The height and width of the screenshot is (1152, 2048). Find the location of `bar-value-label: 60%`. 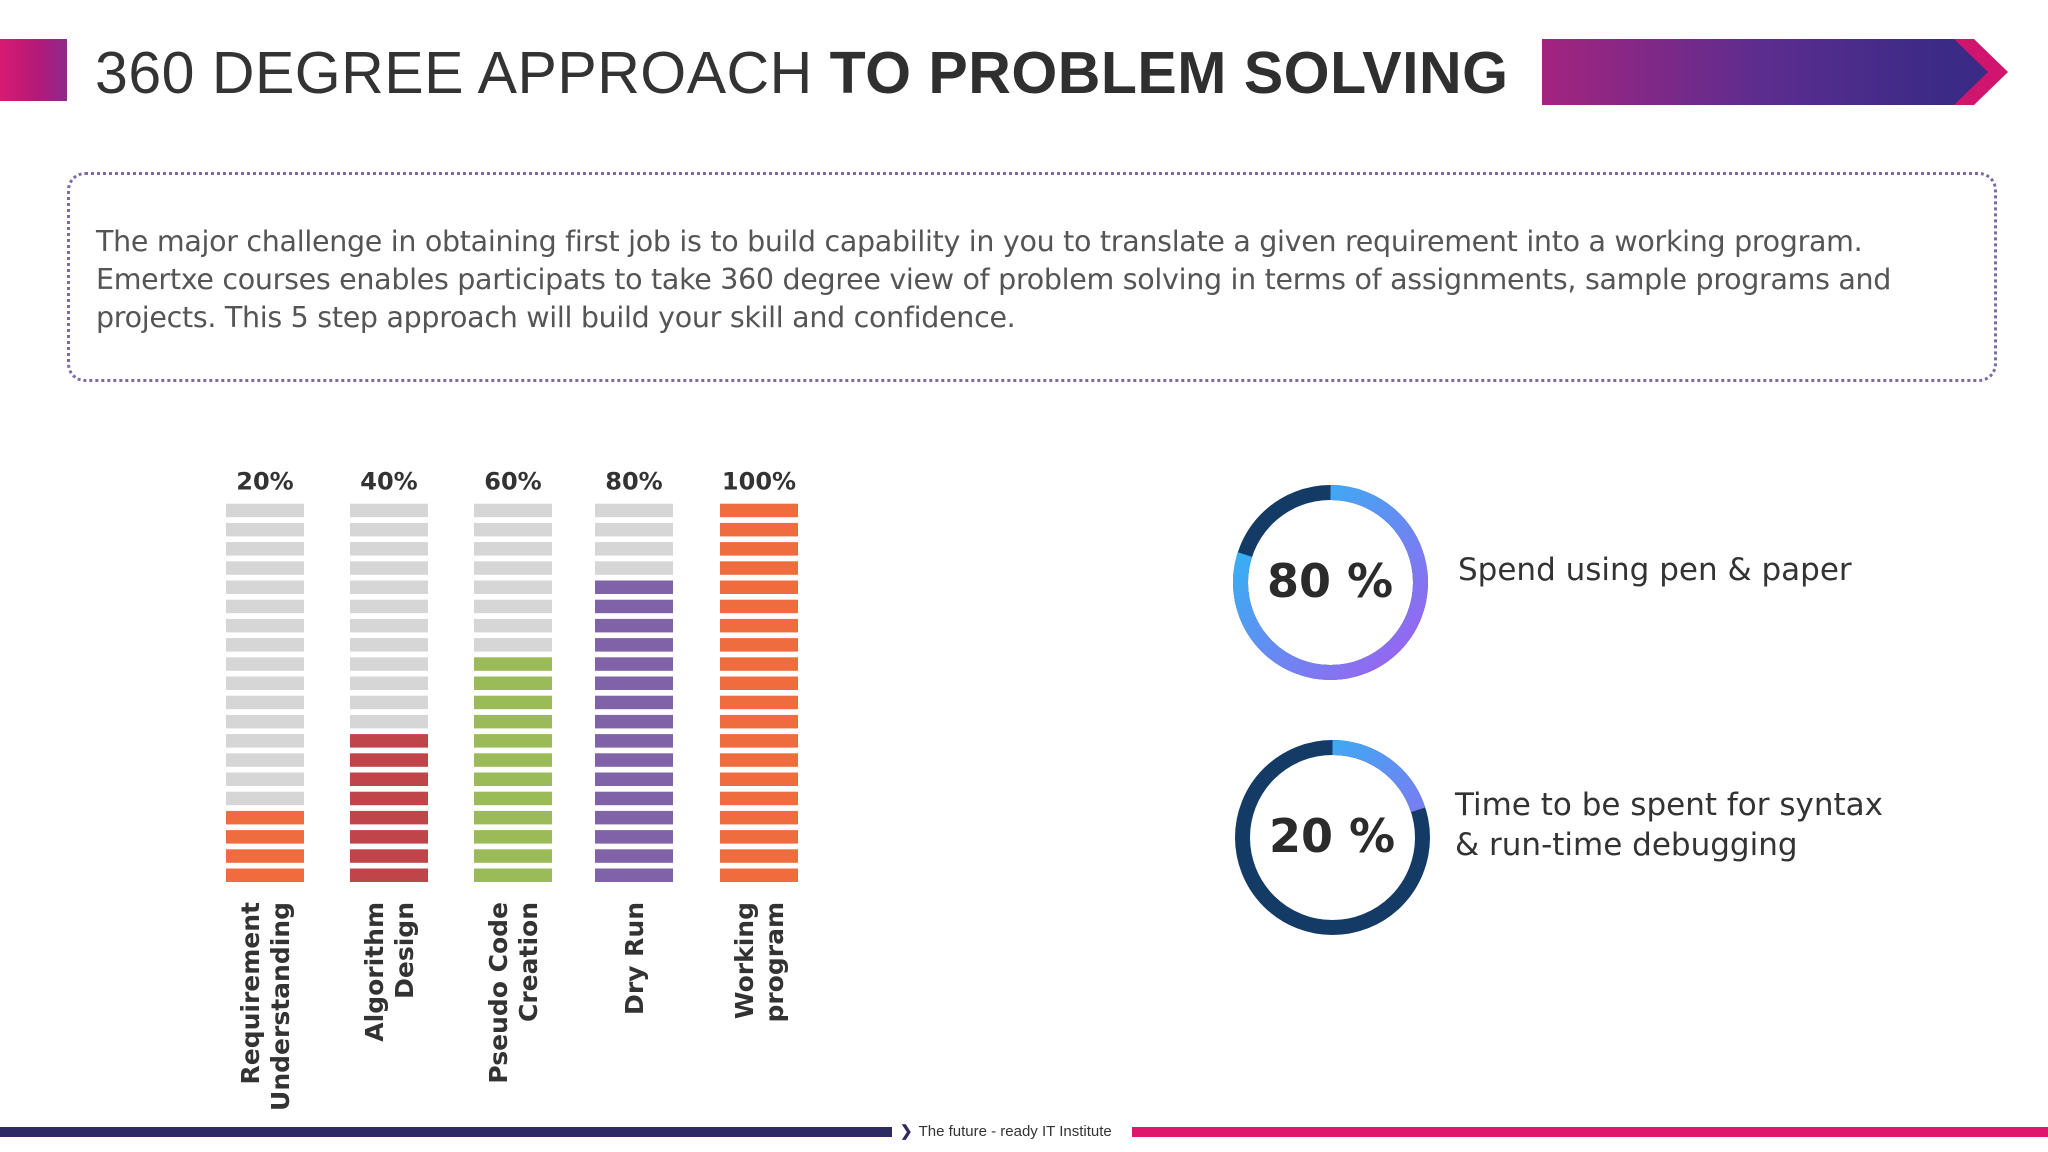

bar-value-label: 60% is located at coordinates (512, 482).